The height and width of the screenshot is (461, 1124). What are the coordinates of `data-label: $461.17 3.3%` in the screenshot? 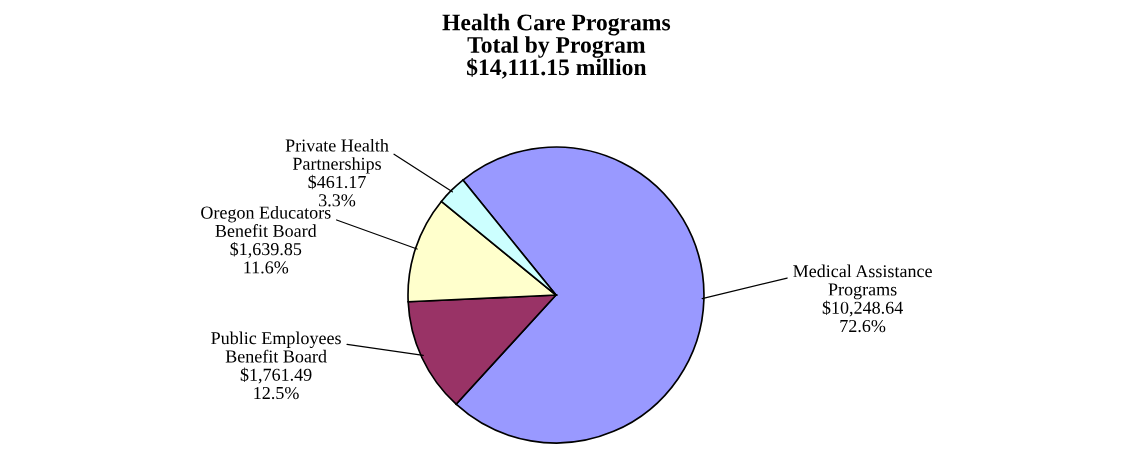 It's located at (337, 190).